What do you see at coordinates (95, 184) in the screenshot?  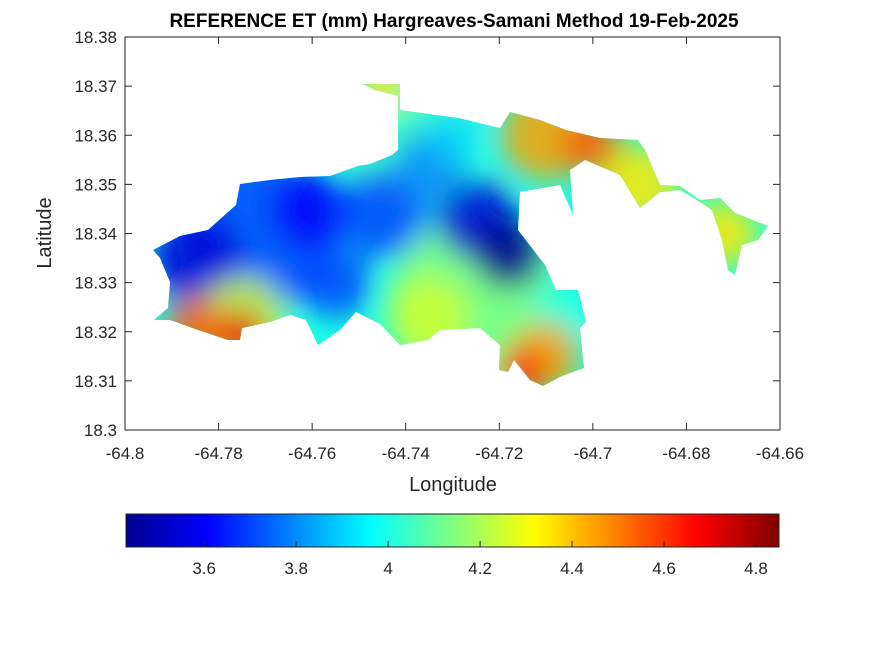 I see `y-tick-label: 18.35` at bounding box center [95, 184].